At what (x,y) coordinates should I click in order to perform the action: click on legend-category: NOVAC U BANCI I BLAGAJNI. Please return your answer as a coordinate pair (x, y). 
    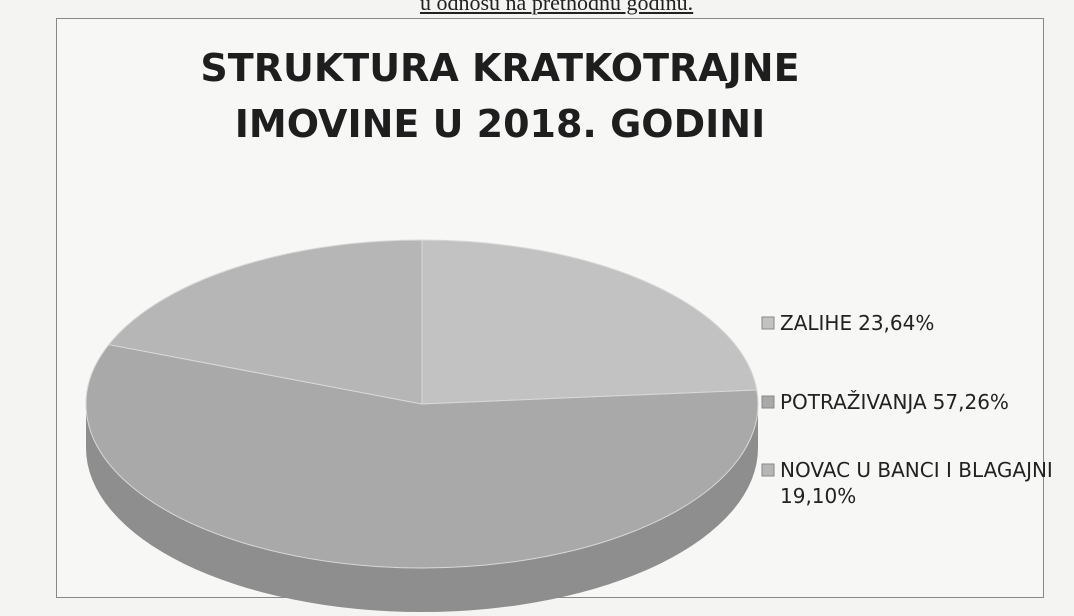
    Looking at the image, I should click on (916, 470).